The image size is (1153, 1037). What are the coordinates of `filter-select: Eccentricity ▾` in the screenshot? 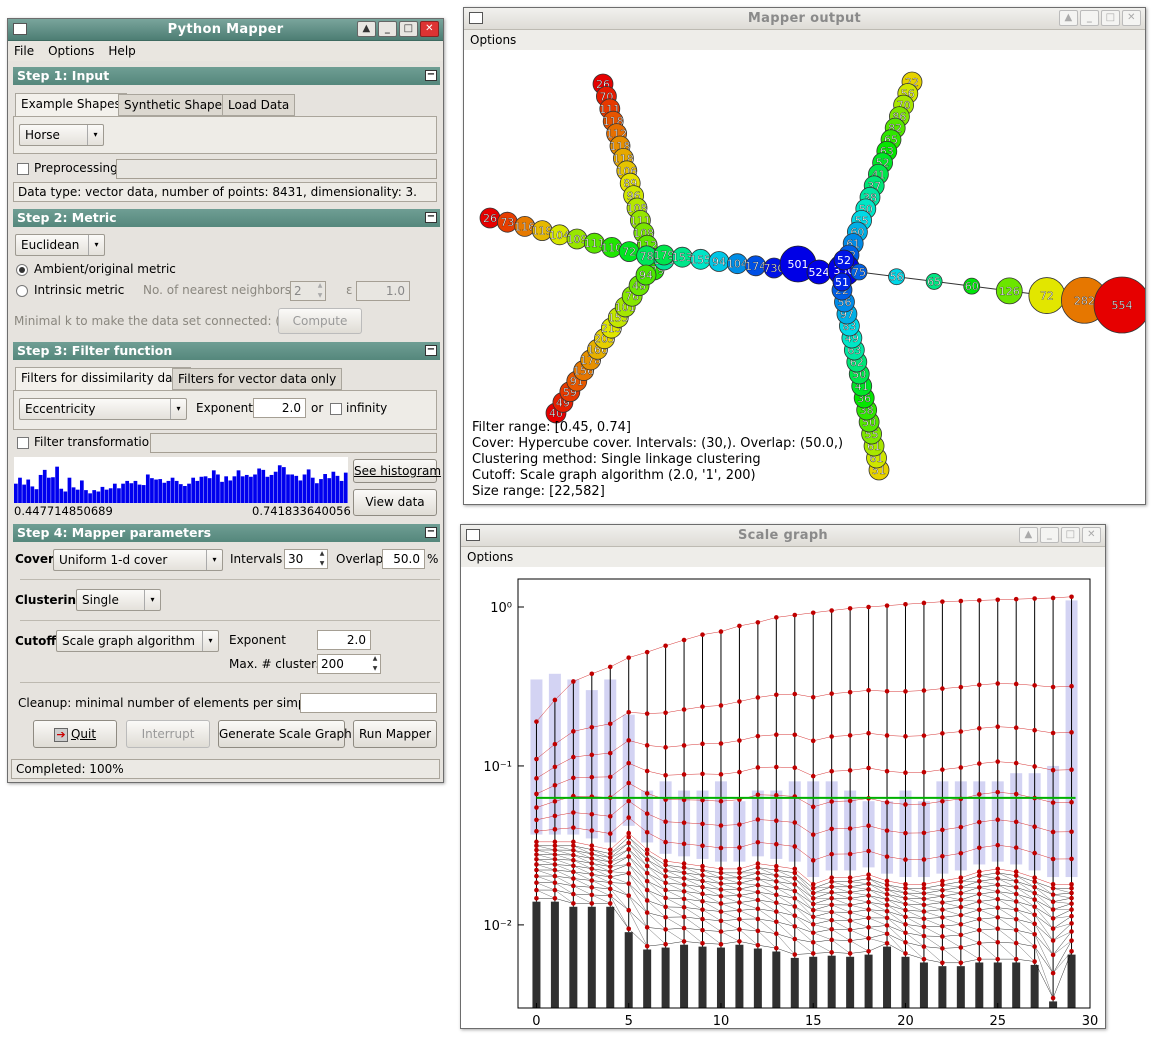 It's located at (103, 409).